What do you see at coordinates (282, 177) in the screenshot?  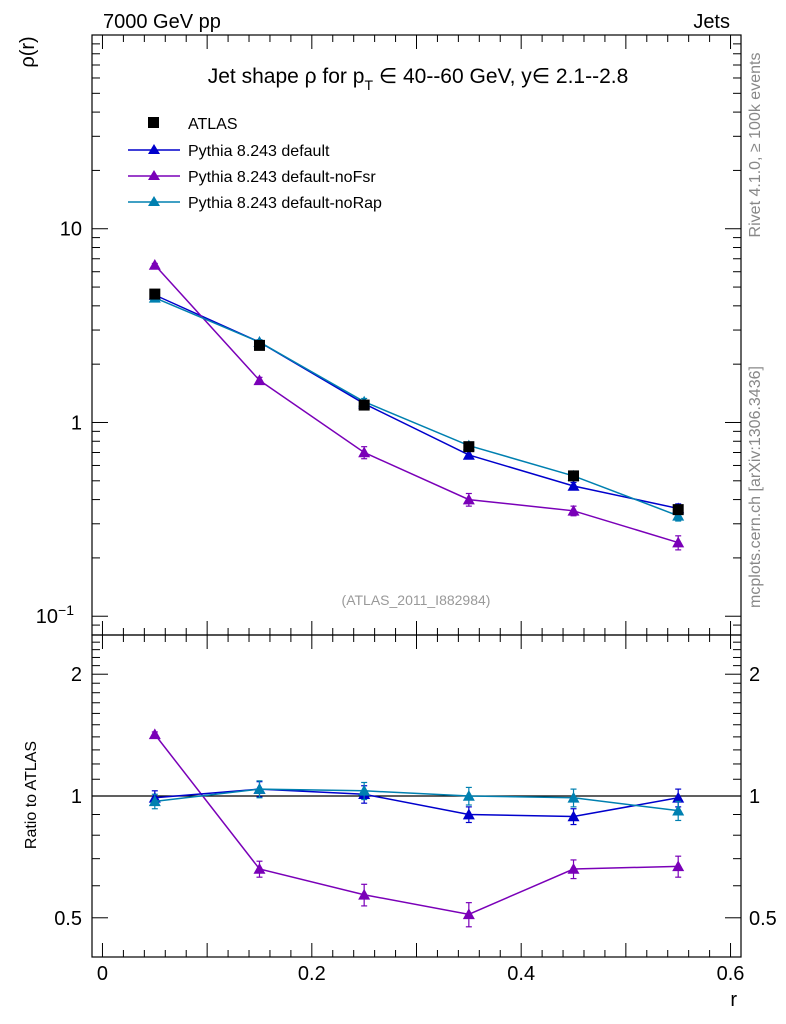 I see `legend-label-nofsr: Pythia 8.243 default-noFsr` at bounding box center [282, 177].